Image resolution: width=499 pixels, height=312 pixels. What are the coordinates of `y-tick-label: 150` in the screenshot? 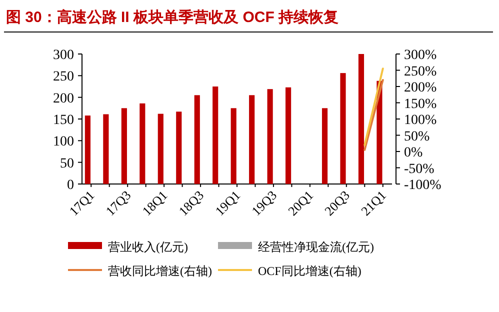 It's located at (63, 120).